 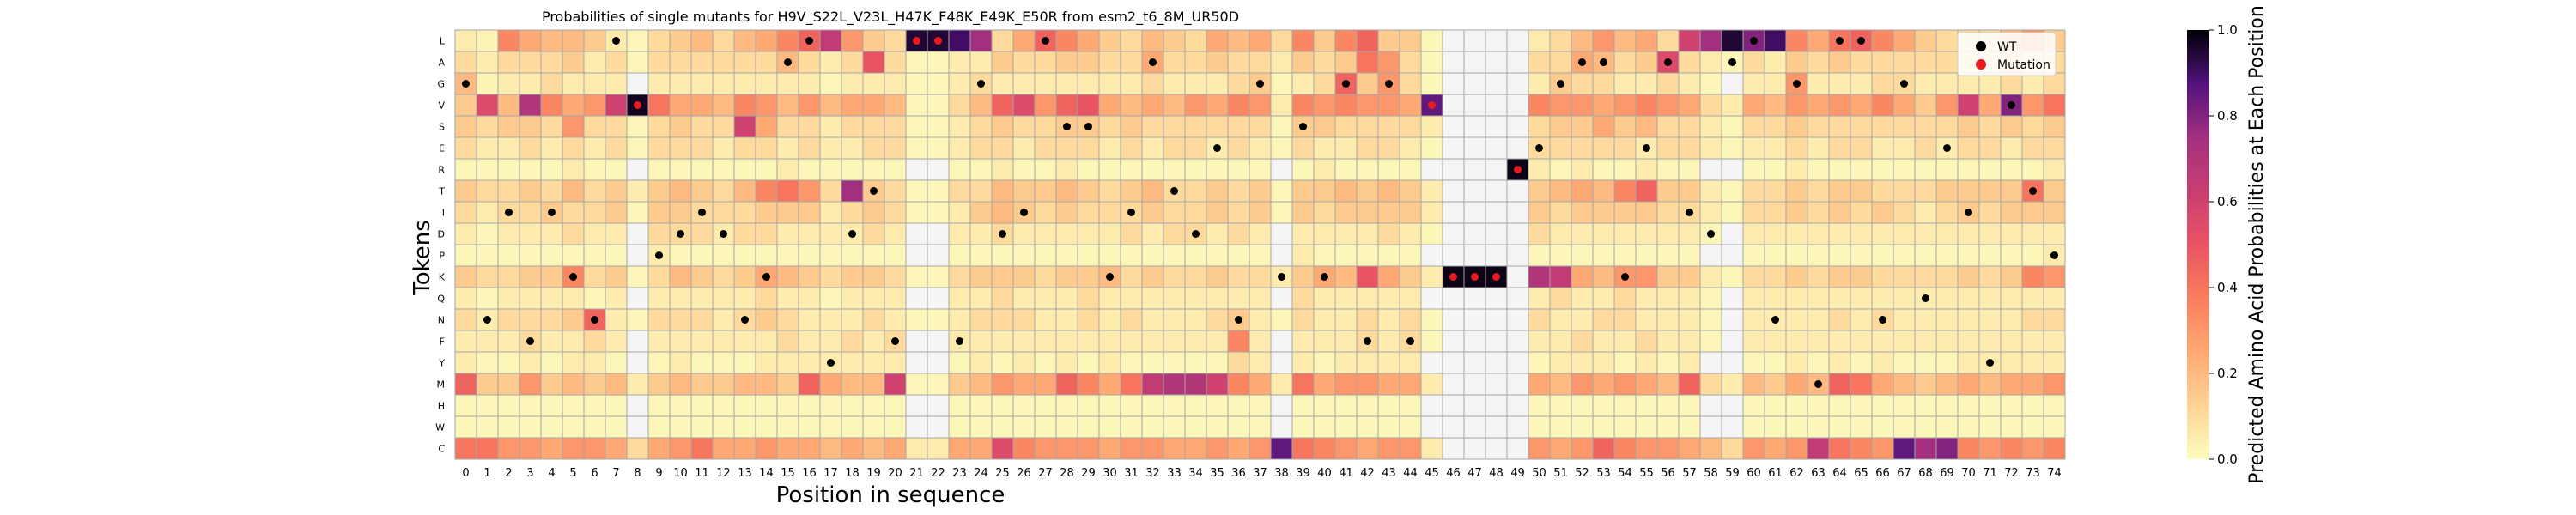 I want to click on x-tick-label: 54, so click(x=1625, y=473).